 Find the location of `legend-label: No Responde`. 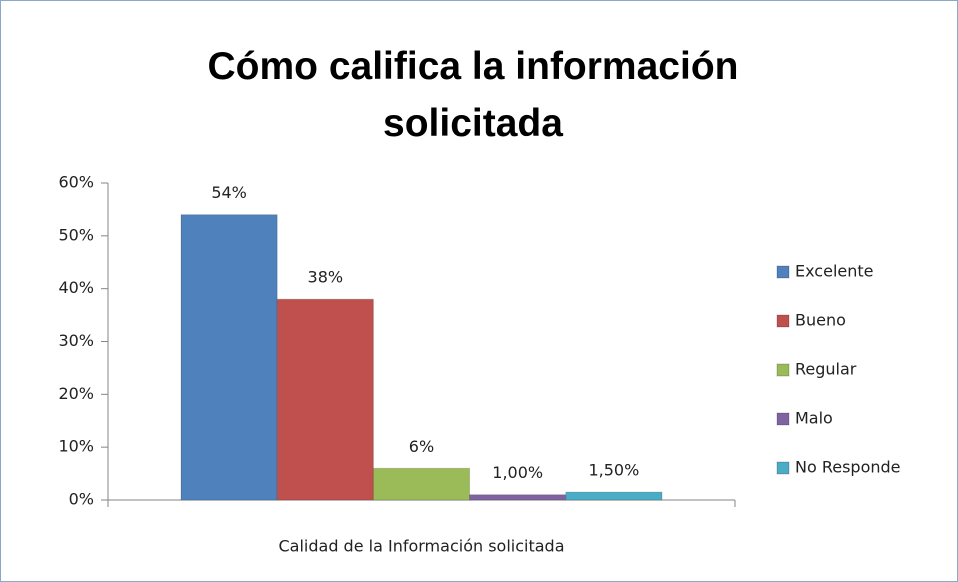

legend-label: No Responde is located at coordinates (848, 467).